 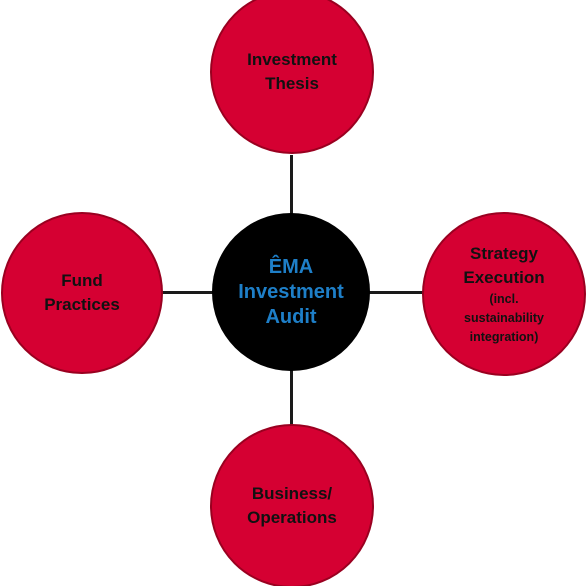 What do you see at coordinates (504, 317) in the screenshot?
I see `node-strategy-execution-sublabel: (incl. sustainability integration)` at bounding box center [504, 317].